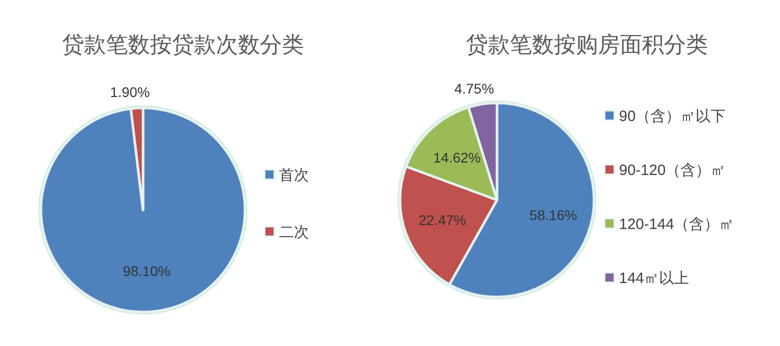 The width and height of the screenshot is (780, 346). I want to click on legend-label: 90（含）㎡以下, so click(672, 116).